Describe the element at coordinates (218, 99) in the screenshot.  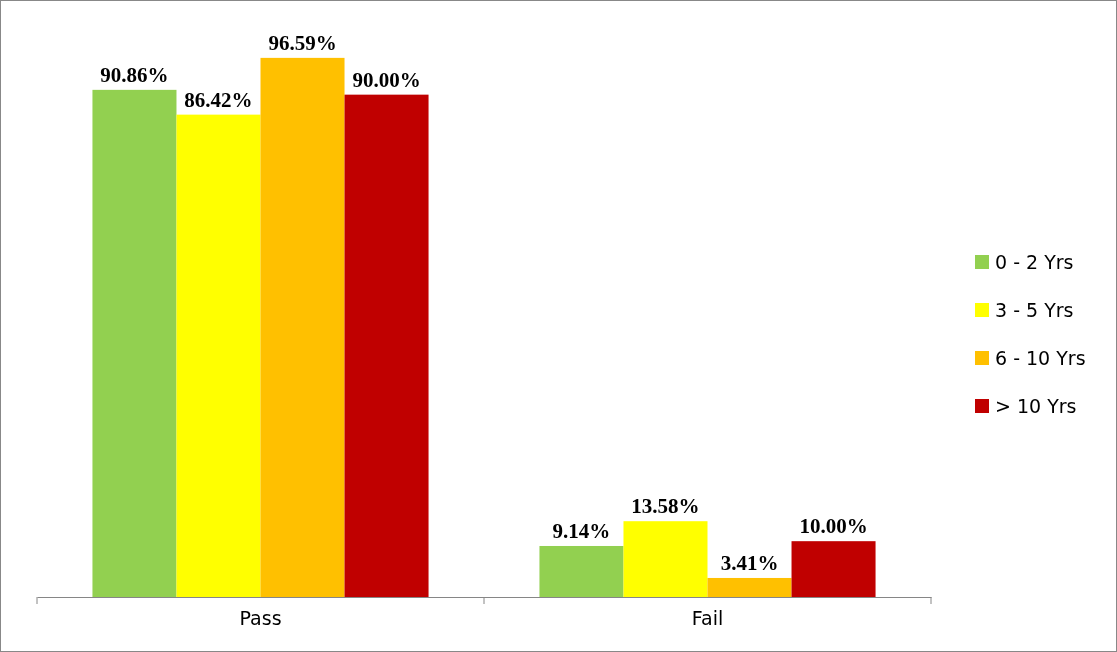
I see `data-label: 86.42%` at that location.